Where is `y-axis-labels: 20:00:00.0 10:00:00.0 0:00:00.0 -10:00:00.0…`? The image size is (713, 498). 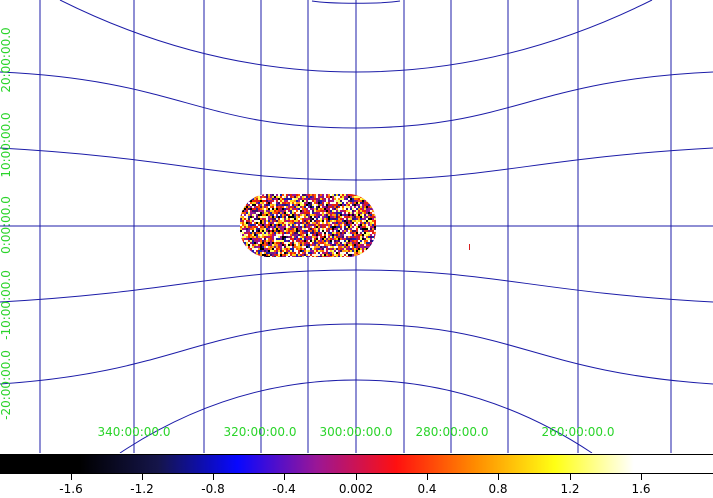 y-axis-labels: 20:00:00.0 10:00:00.0 0:00:00.0 -10:00:00.0… is located at coordinates (6, 223).